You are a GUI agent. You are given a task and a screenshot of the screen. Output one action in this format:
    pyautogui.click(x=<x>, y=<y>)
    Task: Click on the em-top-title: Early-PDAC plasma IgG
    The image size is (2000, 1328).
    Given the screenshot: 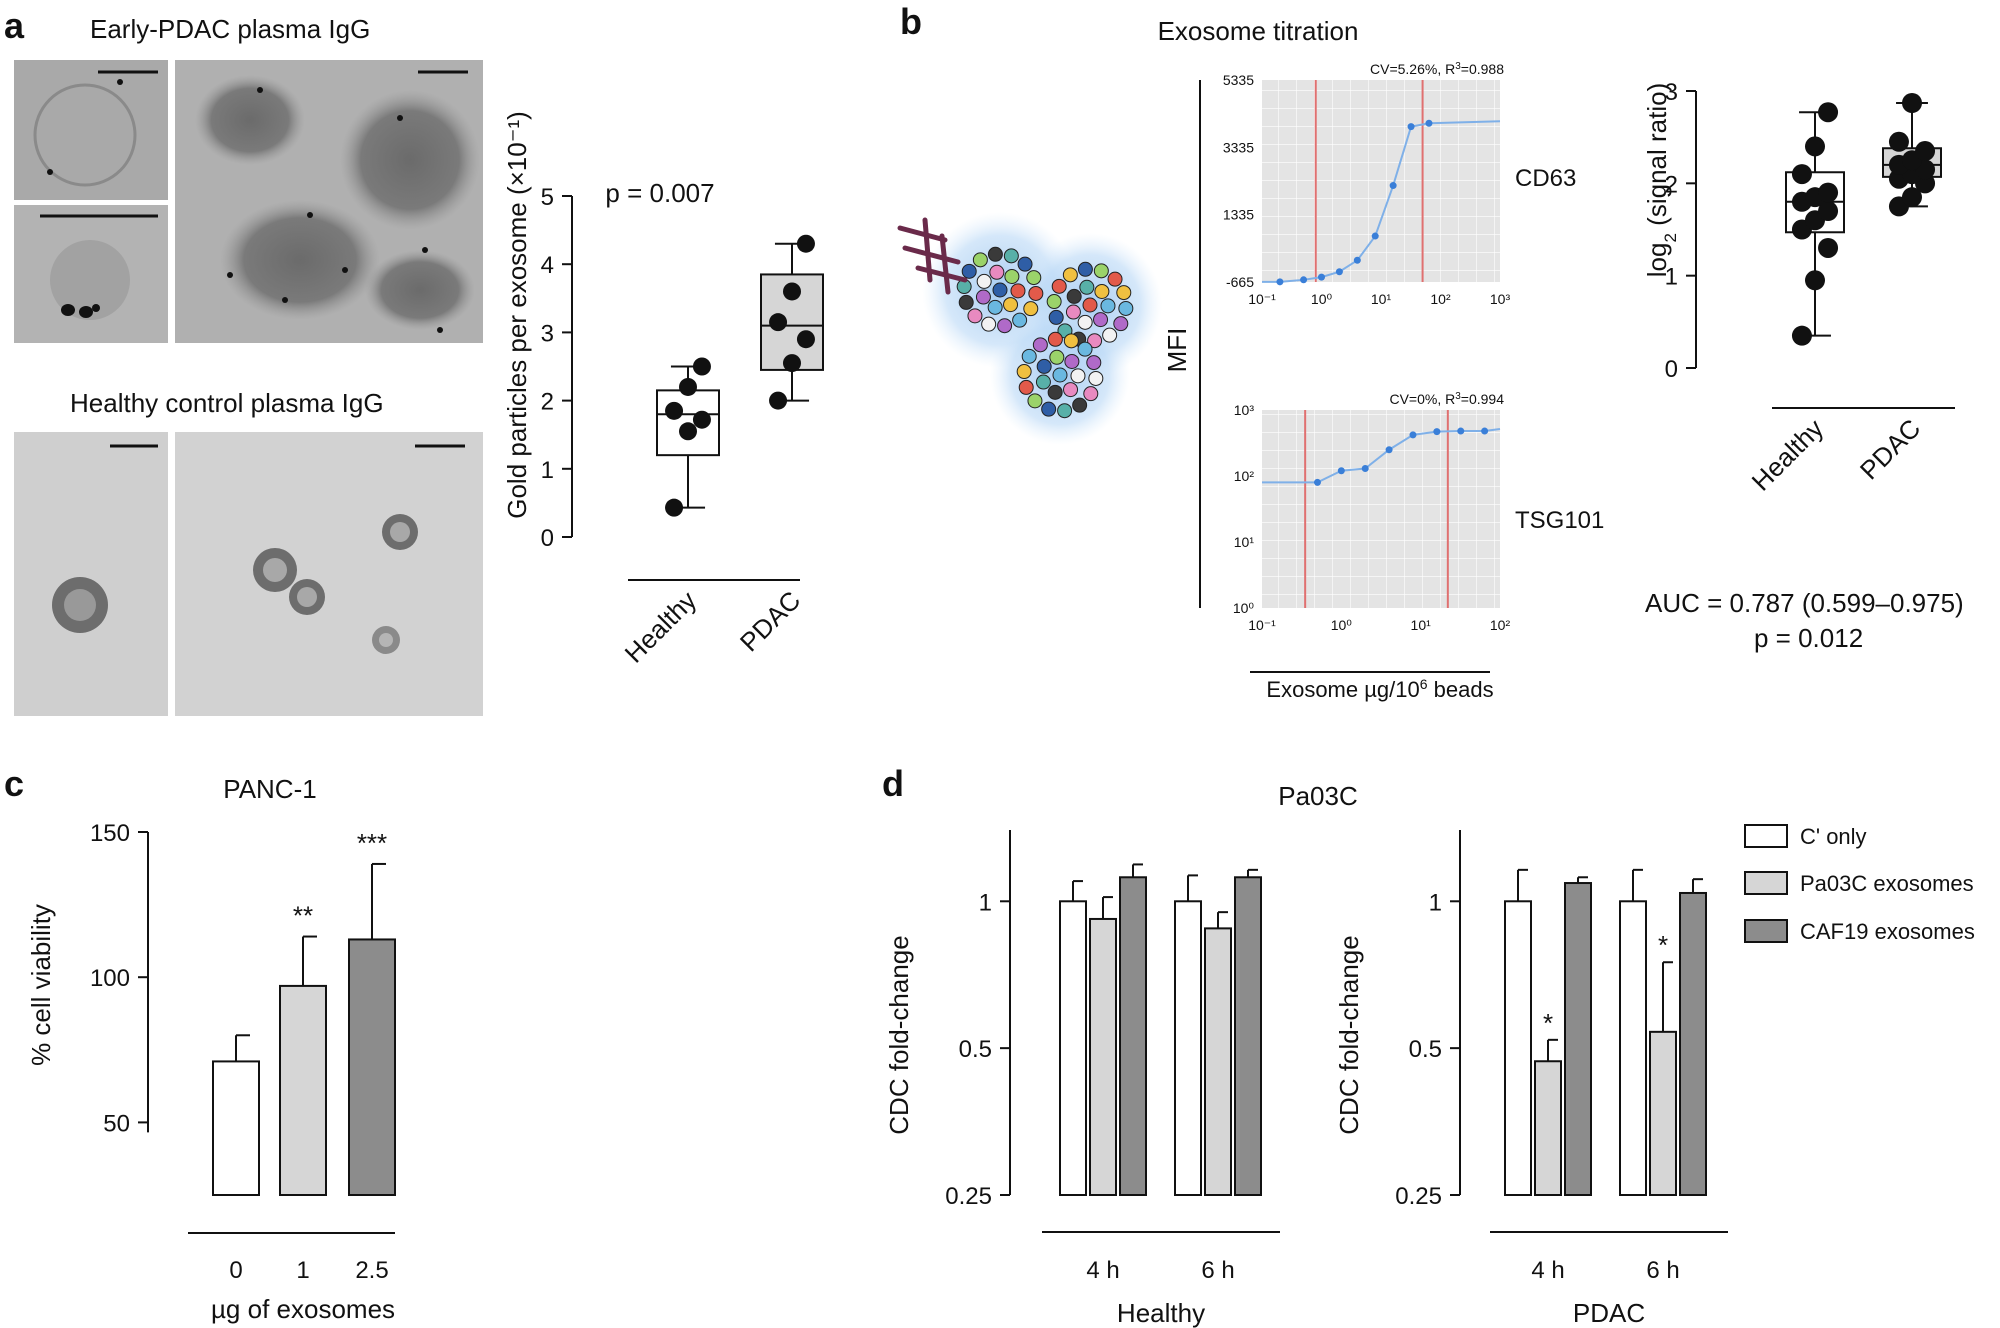 What is the action you would take?
    pyautogui.click(x=230, y=29)
    